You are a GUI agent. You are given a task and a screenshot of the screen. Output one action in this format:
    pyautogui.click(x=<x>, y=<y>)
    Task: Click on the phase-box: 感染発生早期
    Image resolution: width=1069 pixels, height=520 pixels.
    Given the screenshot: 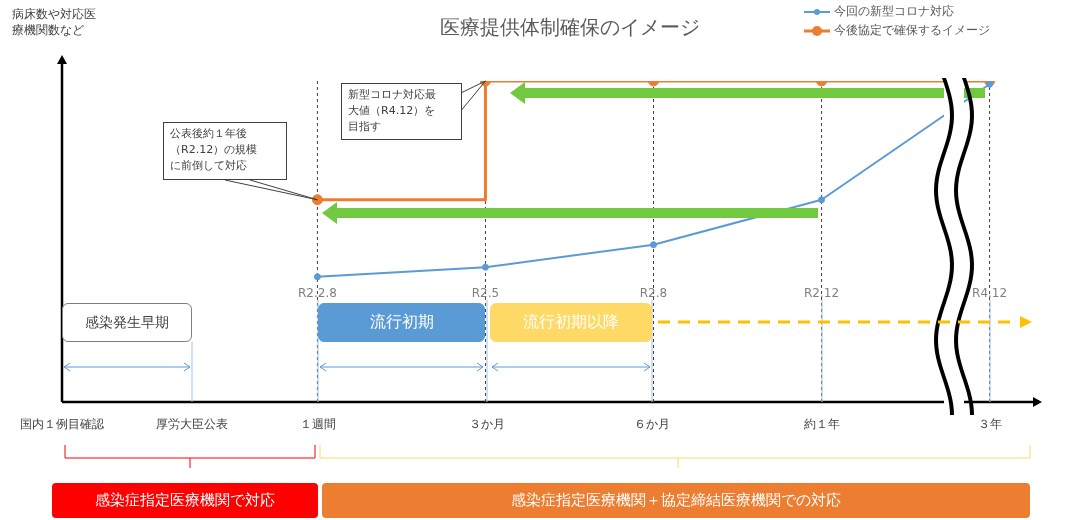 What is the action you would take?
    pyautogui.click(x=127, y=322)
    